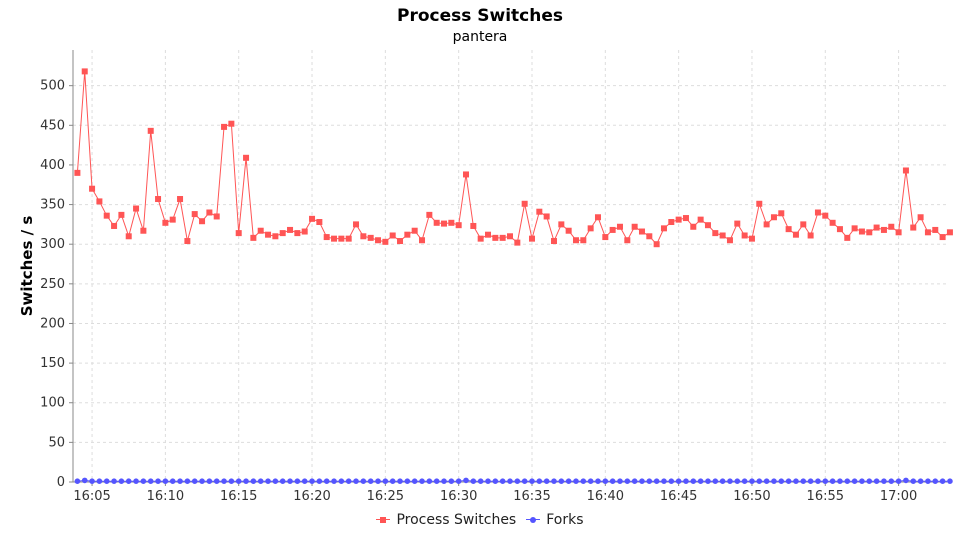 This screenshot has width=960, height=540. What do you see at coordinates (480, 37) in the screenshot?
I see `chart-subtitle: pantera` at bounding box center [480, 37].